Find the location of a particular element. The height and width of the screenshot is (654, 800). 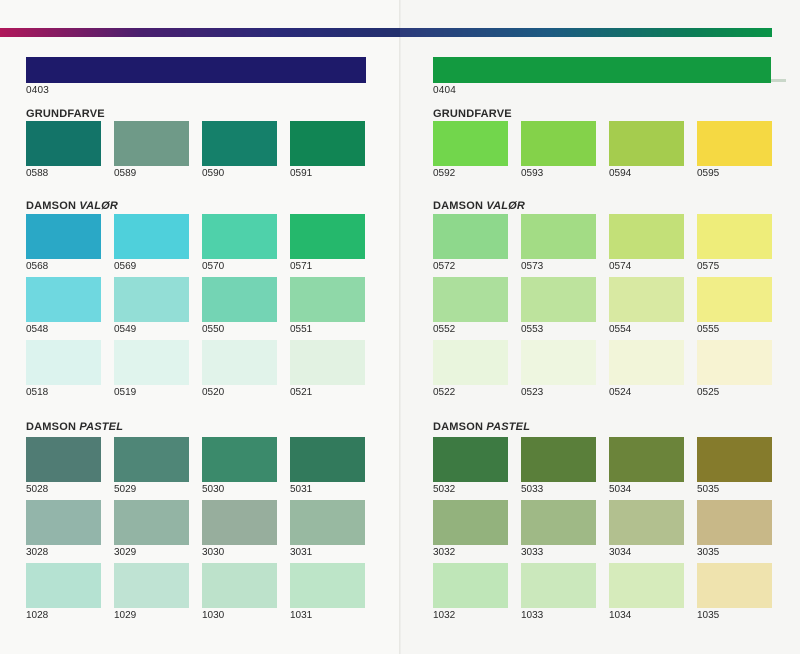

swatch-code: 5032 is located at coordinates (444, 489).